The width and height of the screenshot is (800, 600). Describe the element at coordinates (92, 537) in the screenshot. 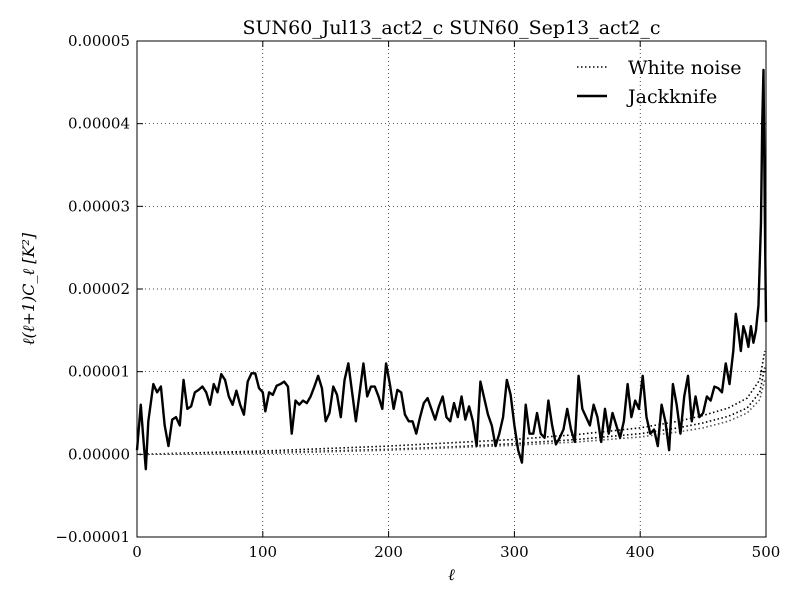

I see `y-tick-label: −0.00001` at that location.